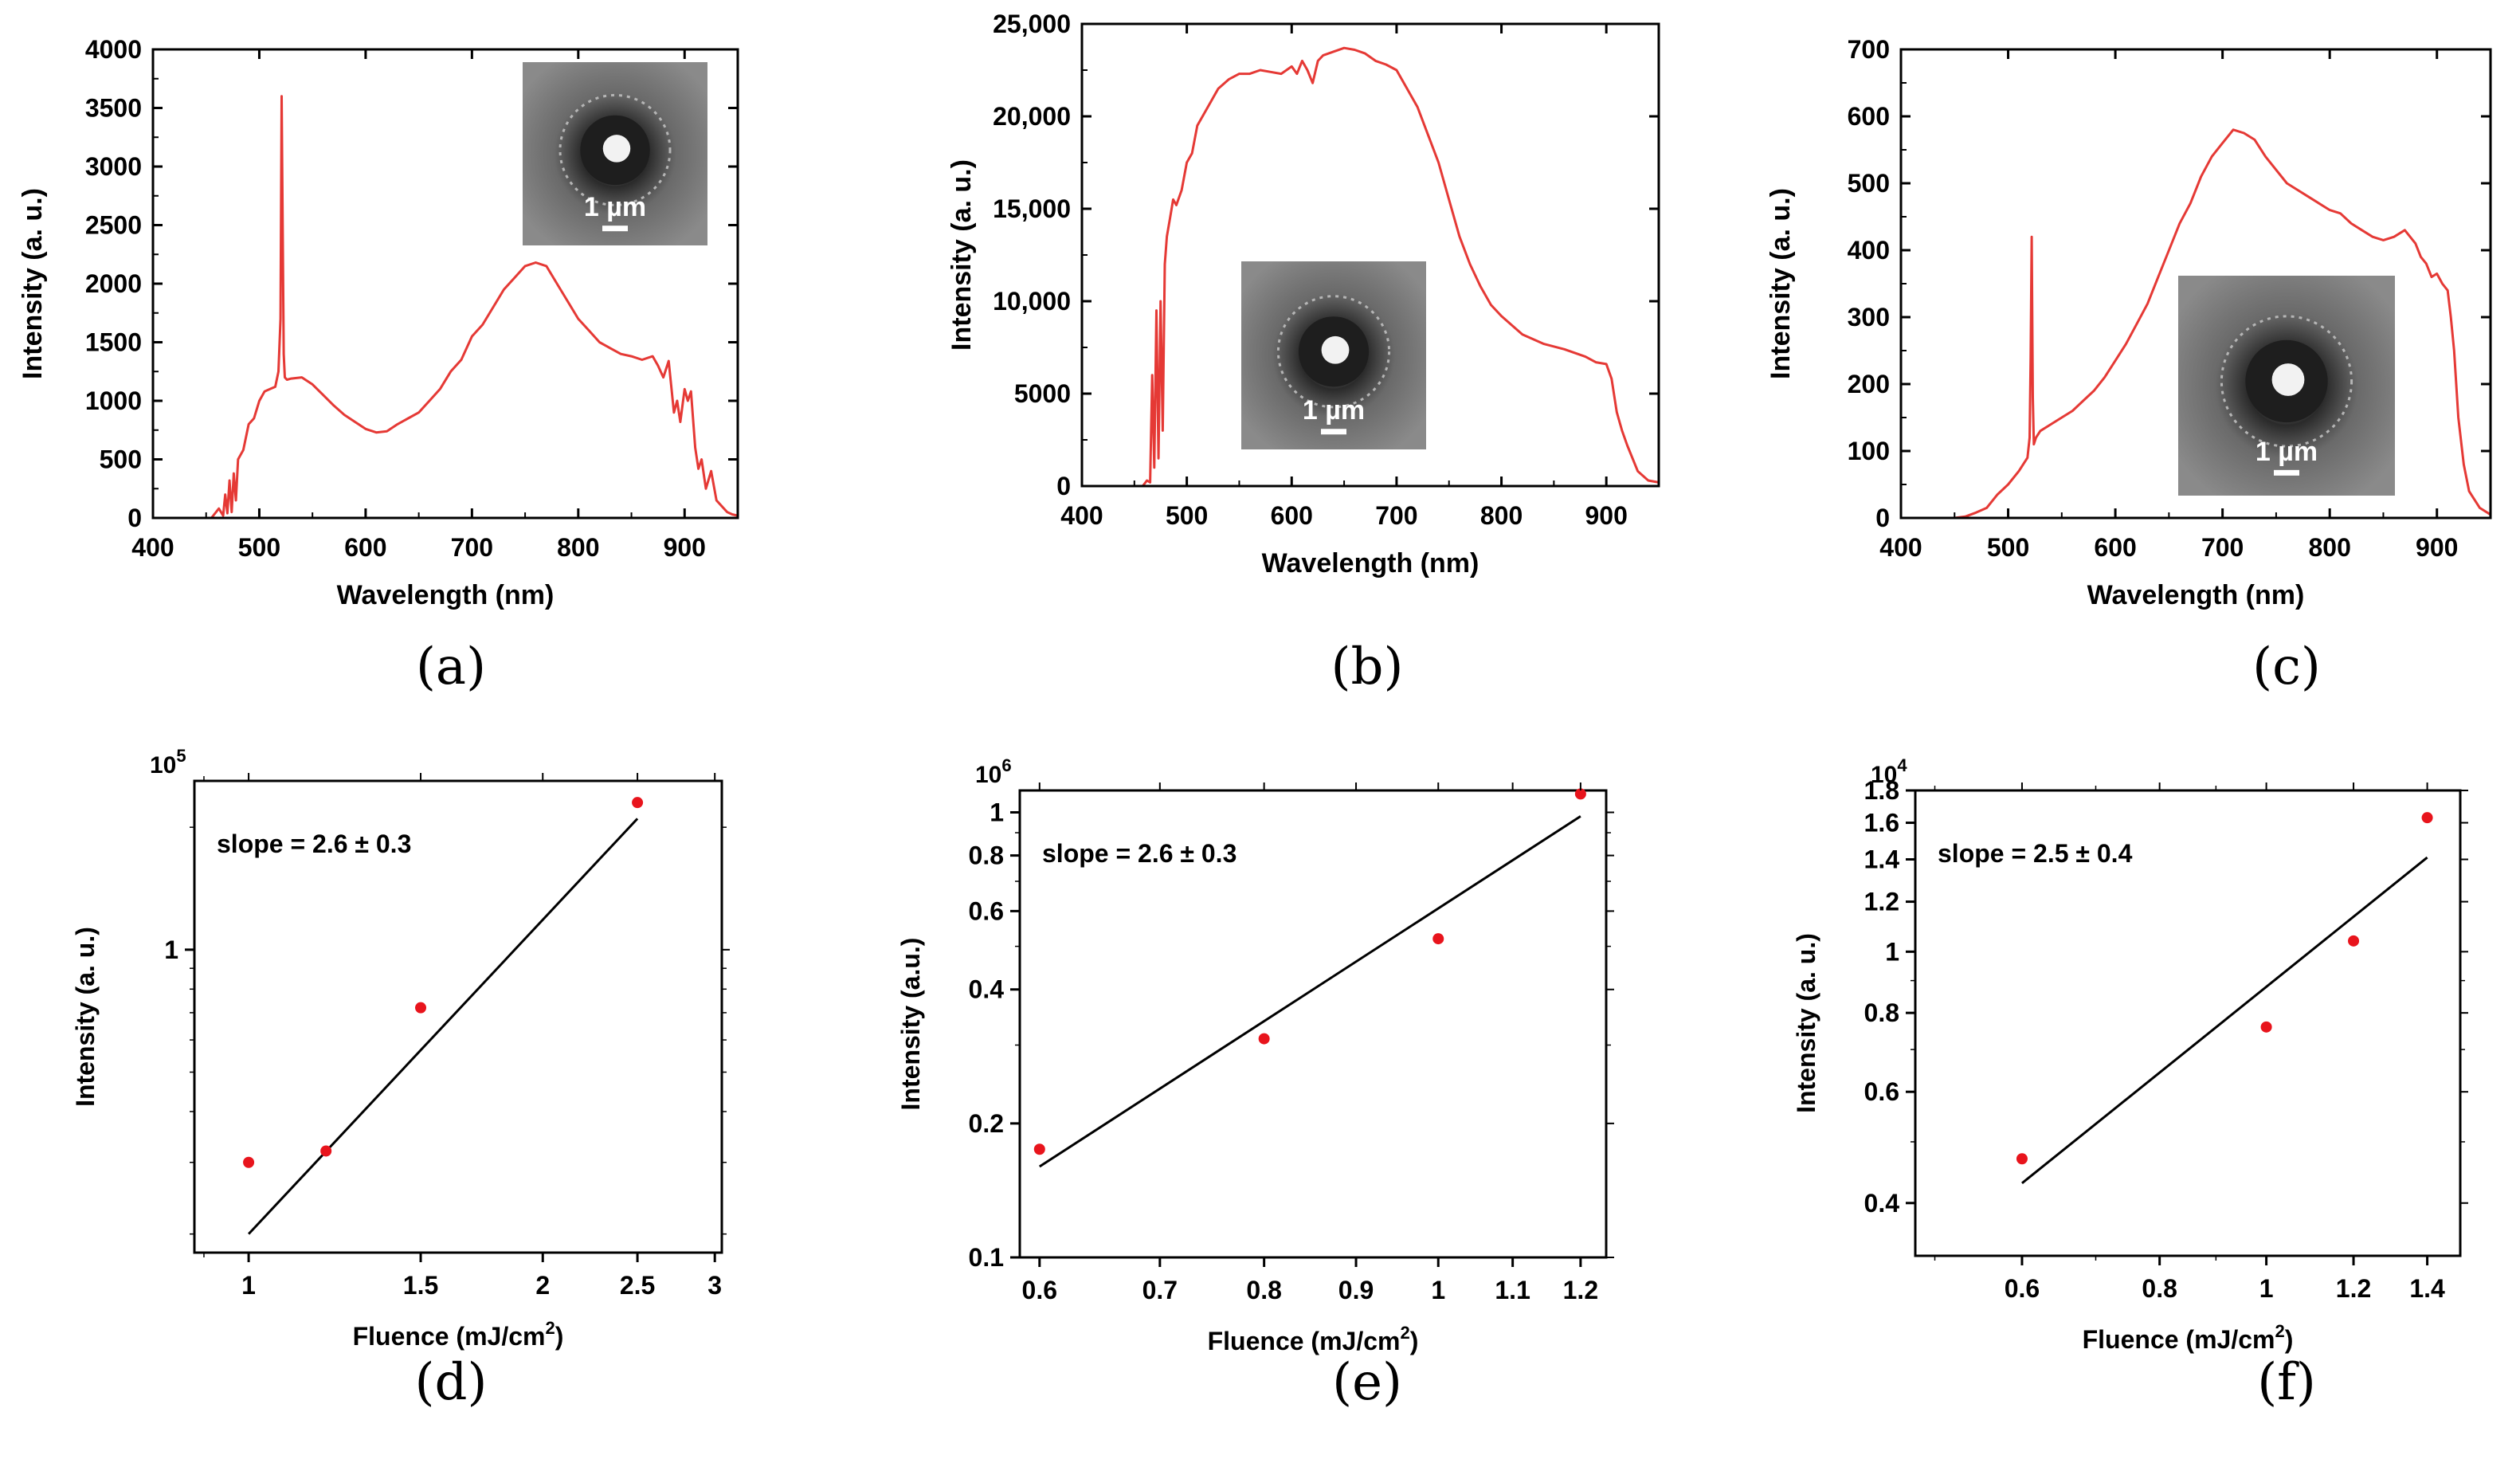 The width and height of the screenshot is (2520, 1459). I want to click on x-tick-label: 1.4, so click(2427, 1288).